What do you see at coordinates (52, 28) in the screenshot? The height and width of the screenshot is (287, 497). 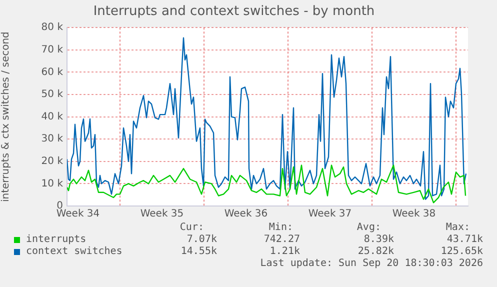 I see `y-tick-label: 80 k` at bounding box center [52, 28].